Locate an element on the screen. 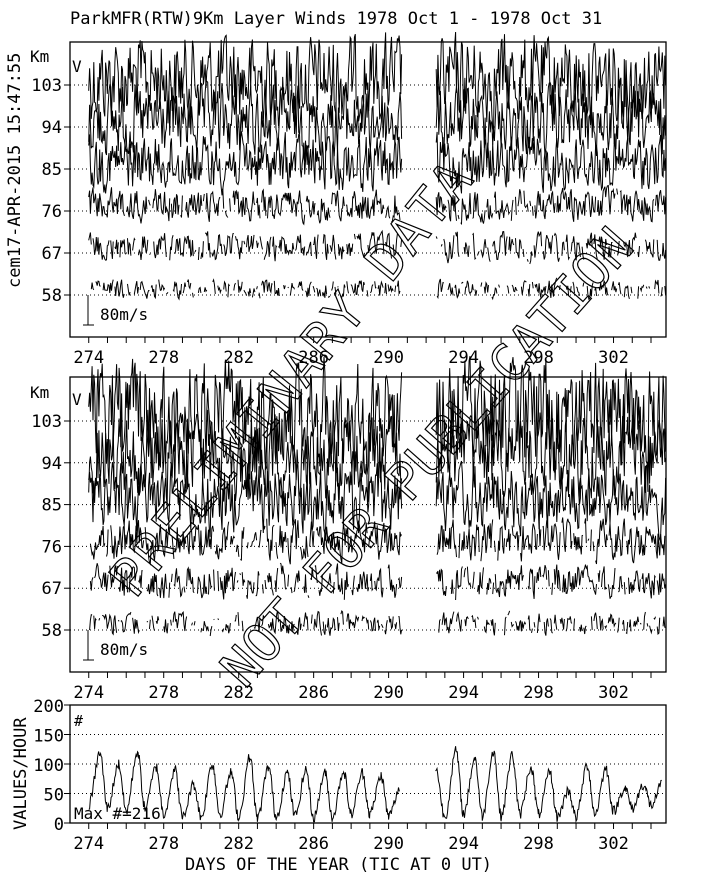  values-per-hour-line is located at coordinates (375, 784).